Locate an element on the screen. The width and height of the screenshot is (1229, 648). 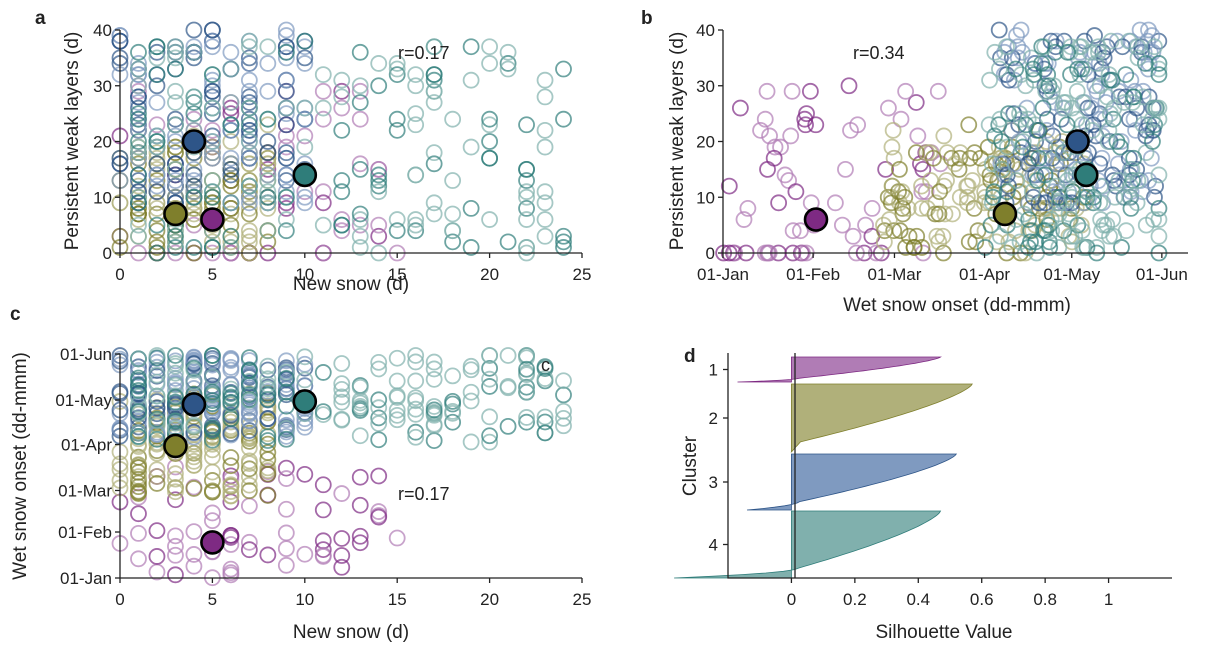
y-tick-label: 10 is located at coordinates (102, 197).